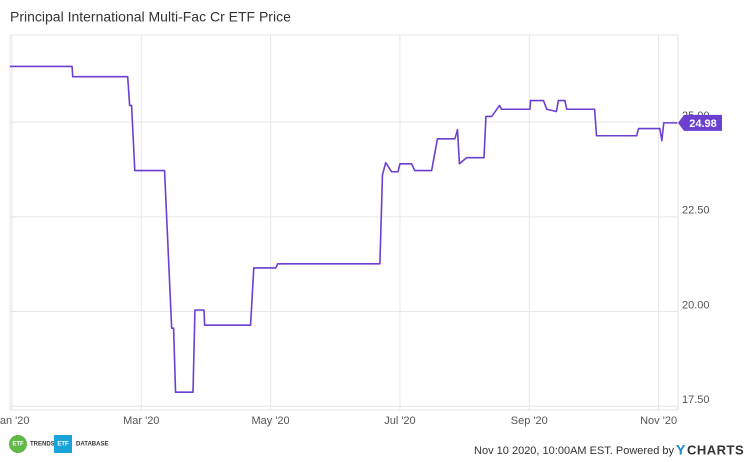 This screenshot has width=750, height=462. Describe the element at coordinates (658, 421) in the screenshot. I see `x-tick-label: Nov '20` at that location.